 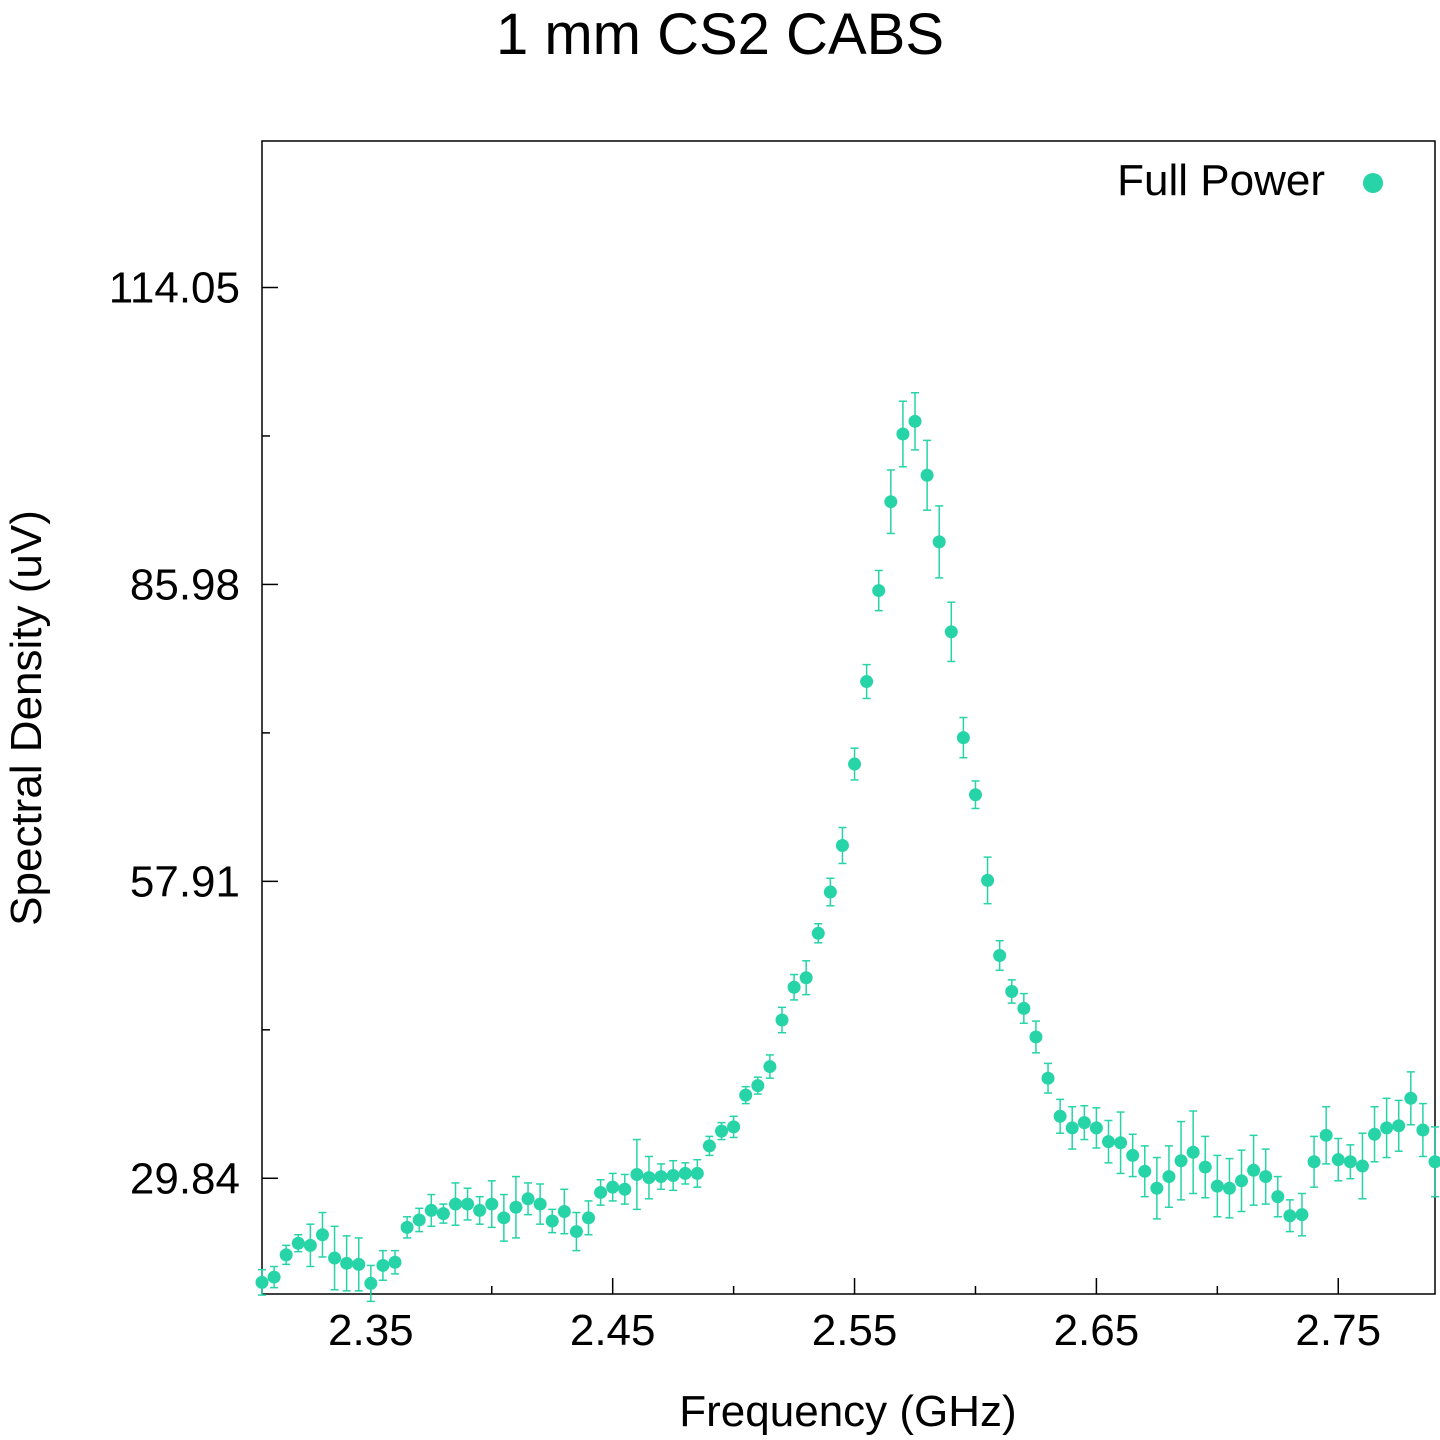 I want to click on y-axis-ticks: 29.84 57.91 85.98 114.05, so click(x=193, y=733).